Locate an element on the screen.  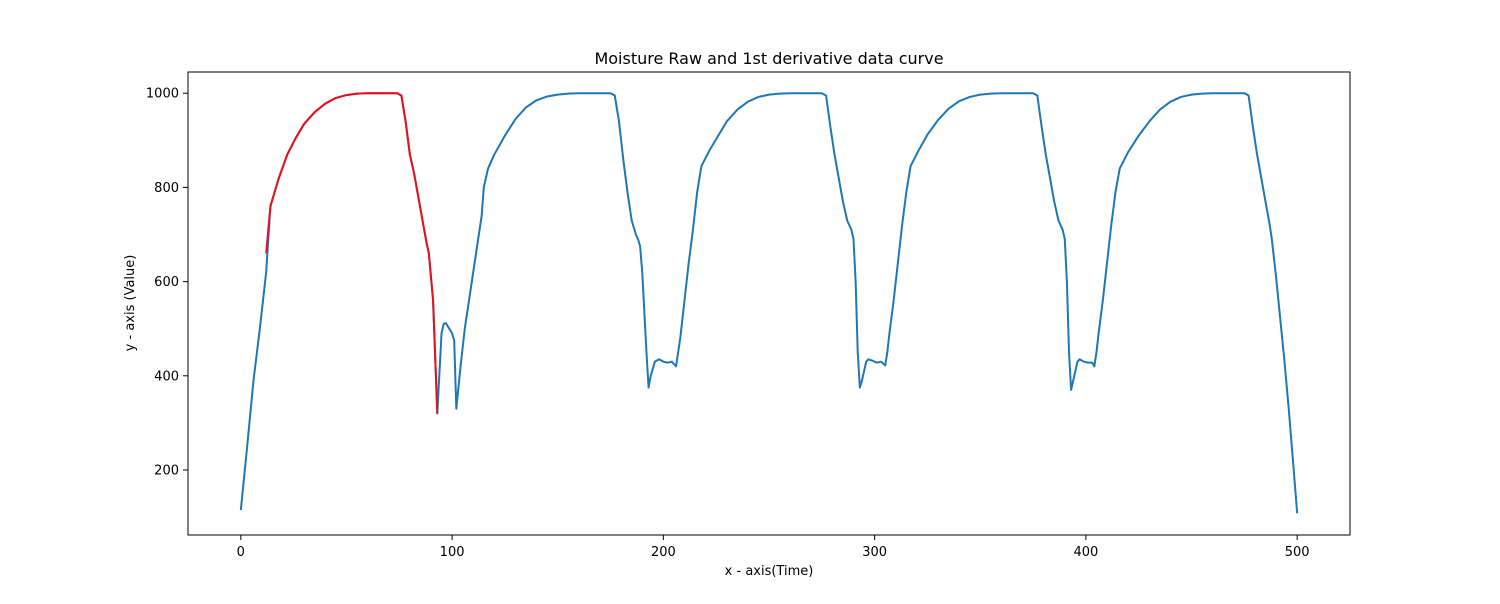
x-ticks: 0 100 200 300 400 500 is located at coordinates (773, 547).